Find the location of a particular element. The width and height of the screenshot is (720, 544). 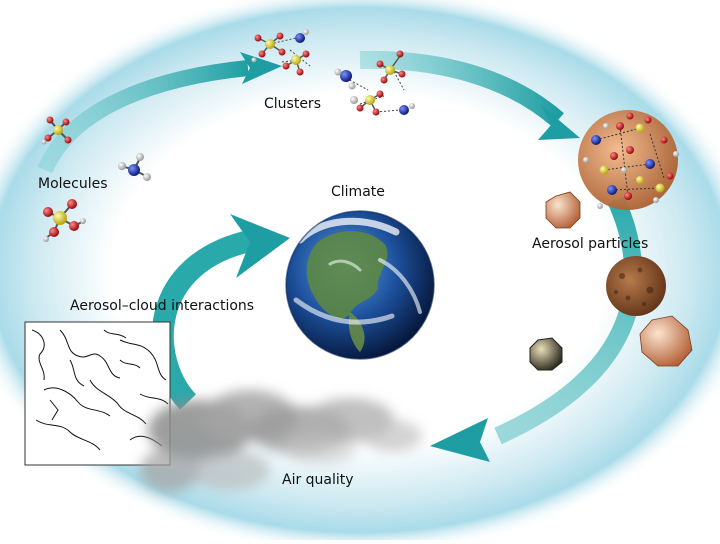

label-clusters: Clusters is located at coordinates (292, 104).